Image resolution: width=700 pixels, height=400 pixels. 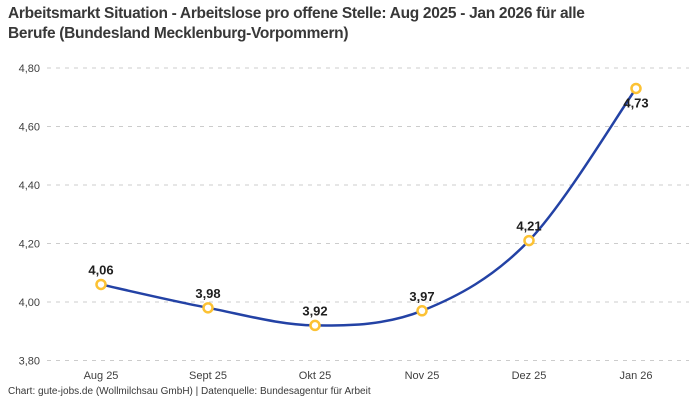 I want to click on y-tick-label: 4,60, so click(x=29, y=128).